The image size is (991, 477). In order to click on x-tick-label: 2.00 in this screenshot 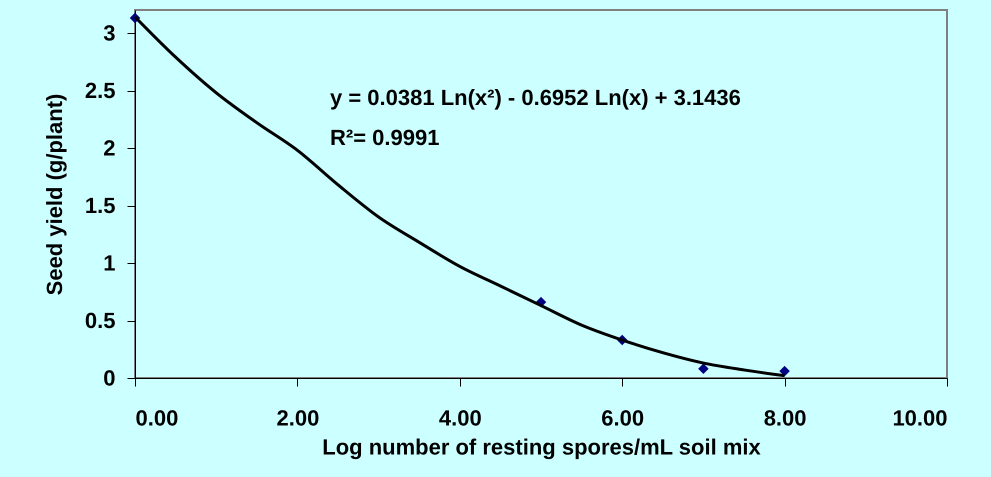, I will do `click(298, 418)`.